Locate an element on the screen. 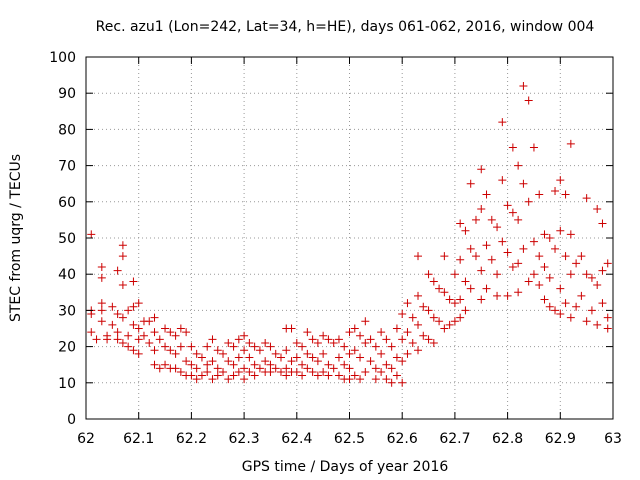 This screenshot has height=480, width=640. y-tick-label: 30 is located at coordinates (67, 311).